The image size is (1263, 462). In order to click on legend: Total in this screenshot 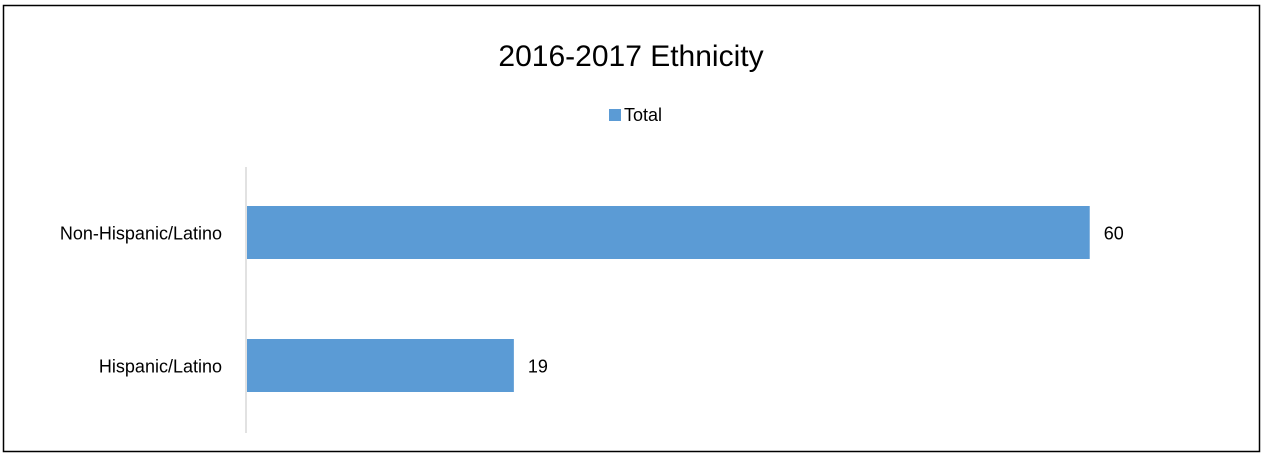, I will do `click(635, 115)`.